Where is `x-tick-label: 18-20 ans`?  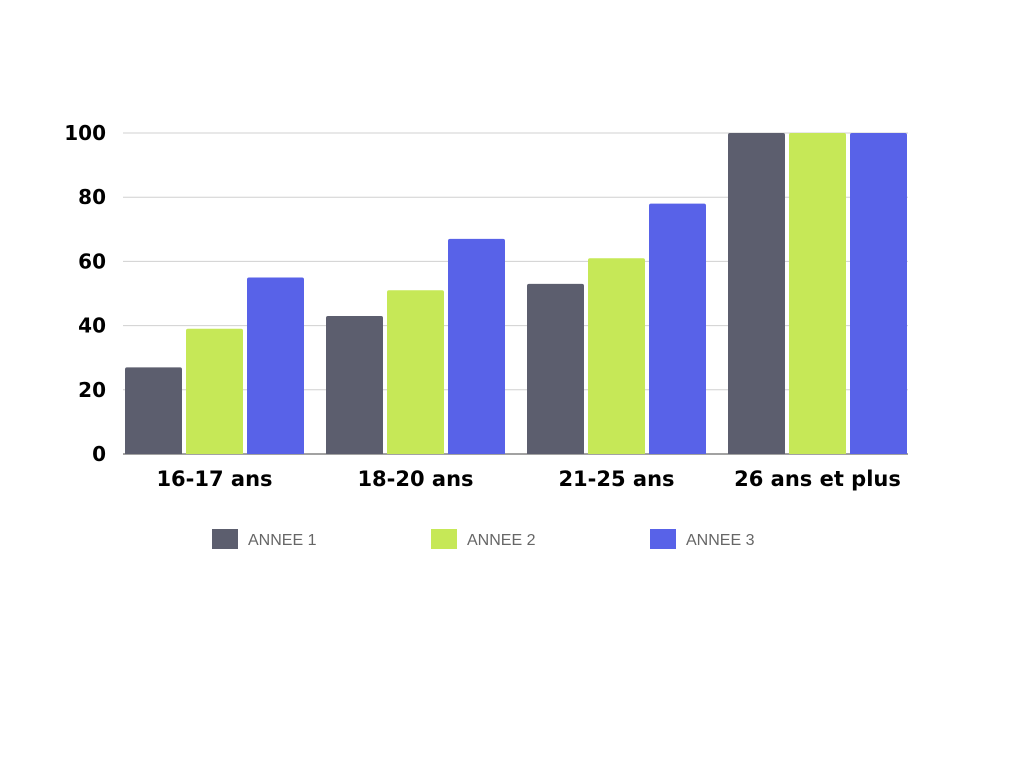 x-tick-label: 18-20 ans is located at coordinates (415, 479).